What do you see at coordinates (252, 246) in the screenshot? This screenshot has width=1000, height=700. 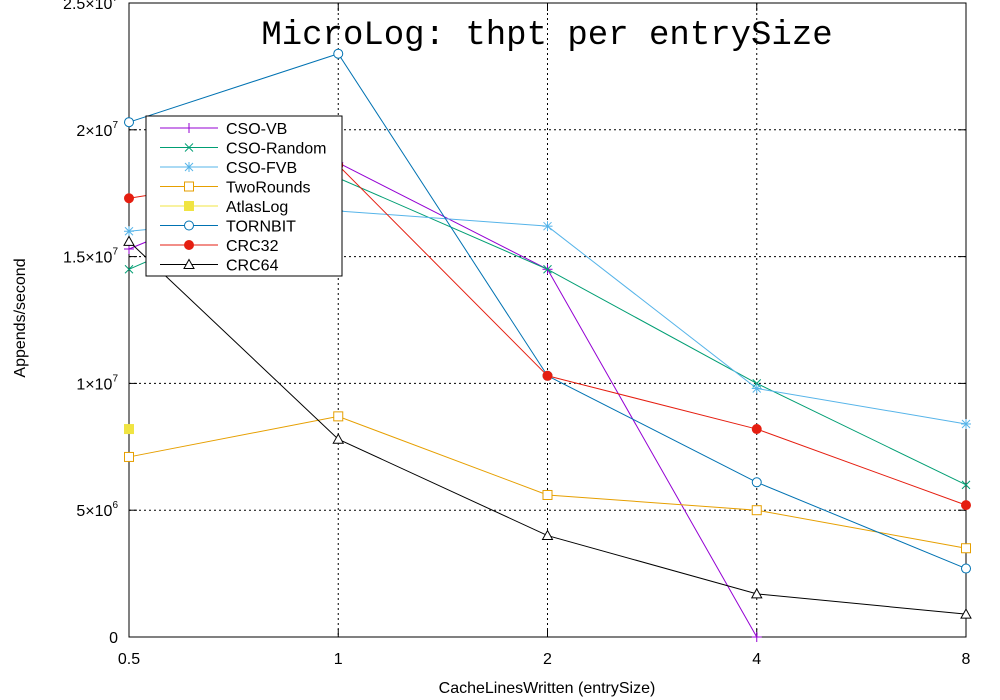 I see `legend-label: CRC32` at bounding box center [252, 246].